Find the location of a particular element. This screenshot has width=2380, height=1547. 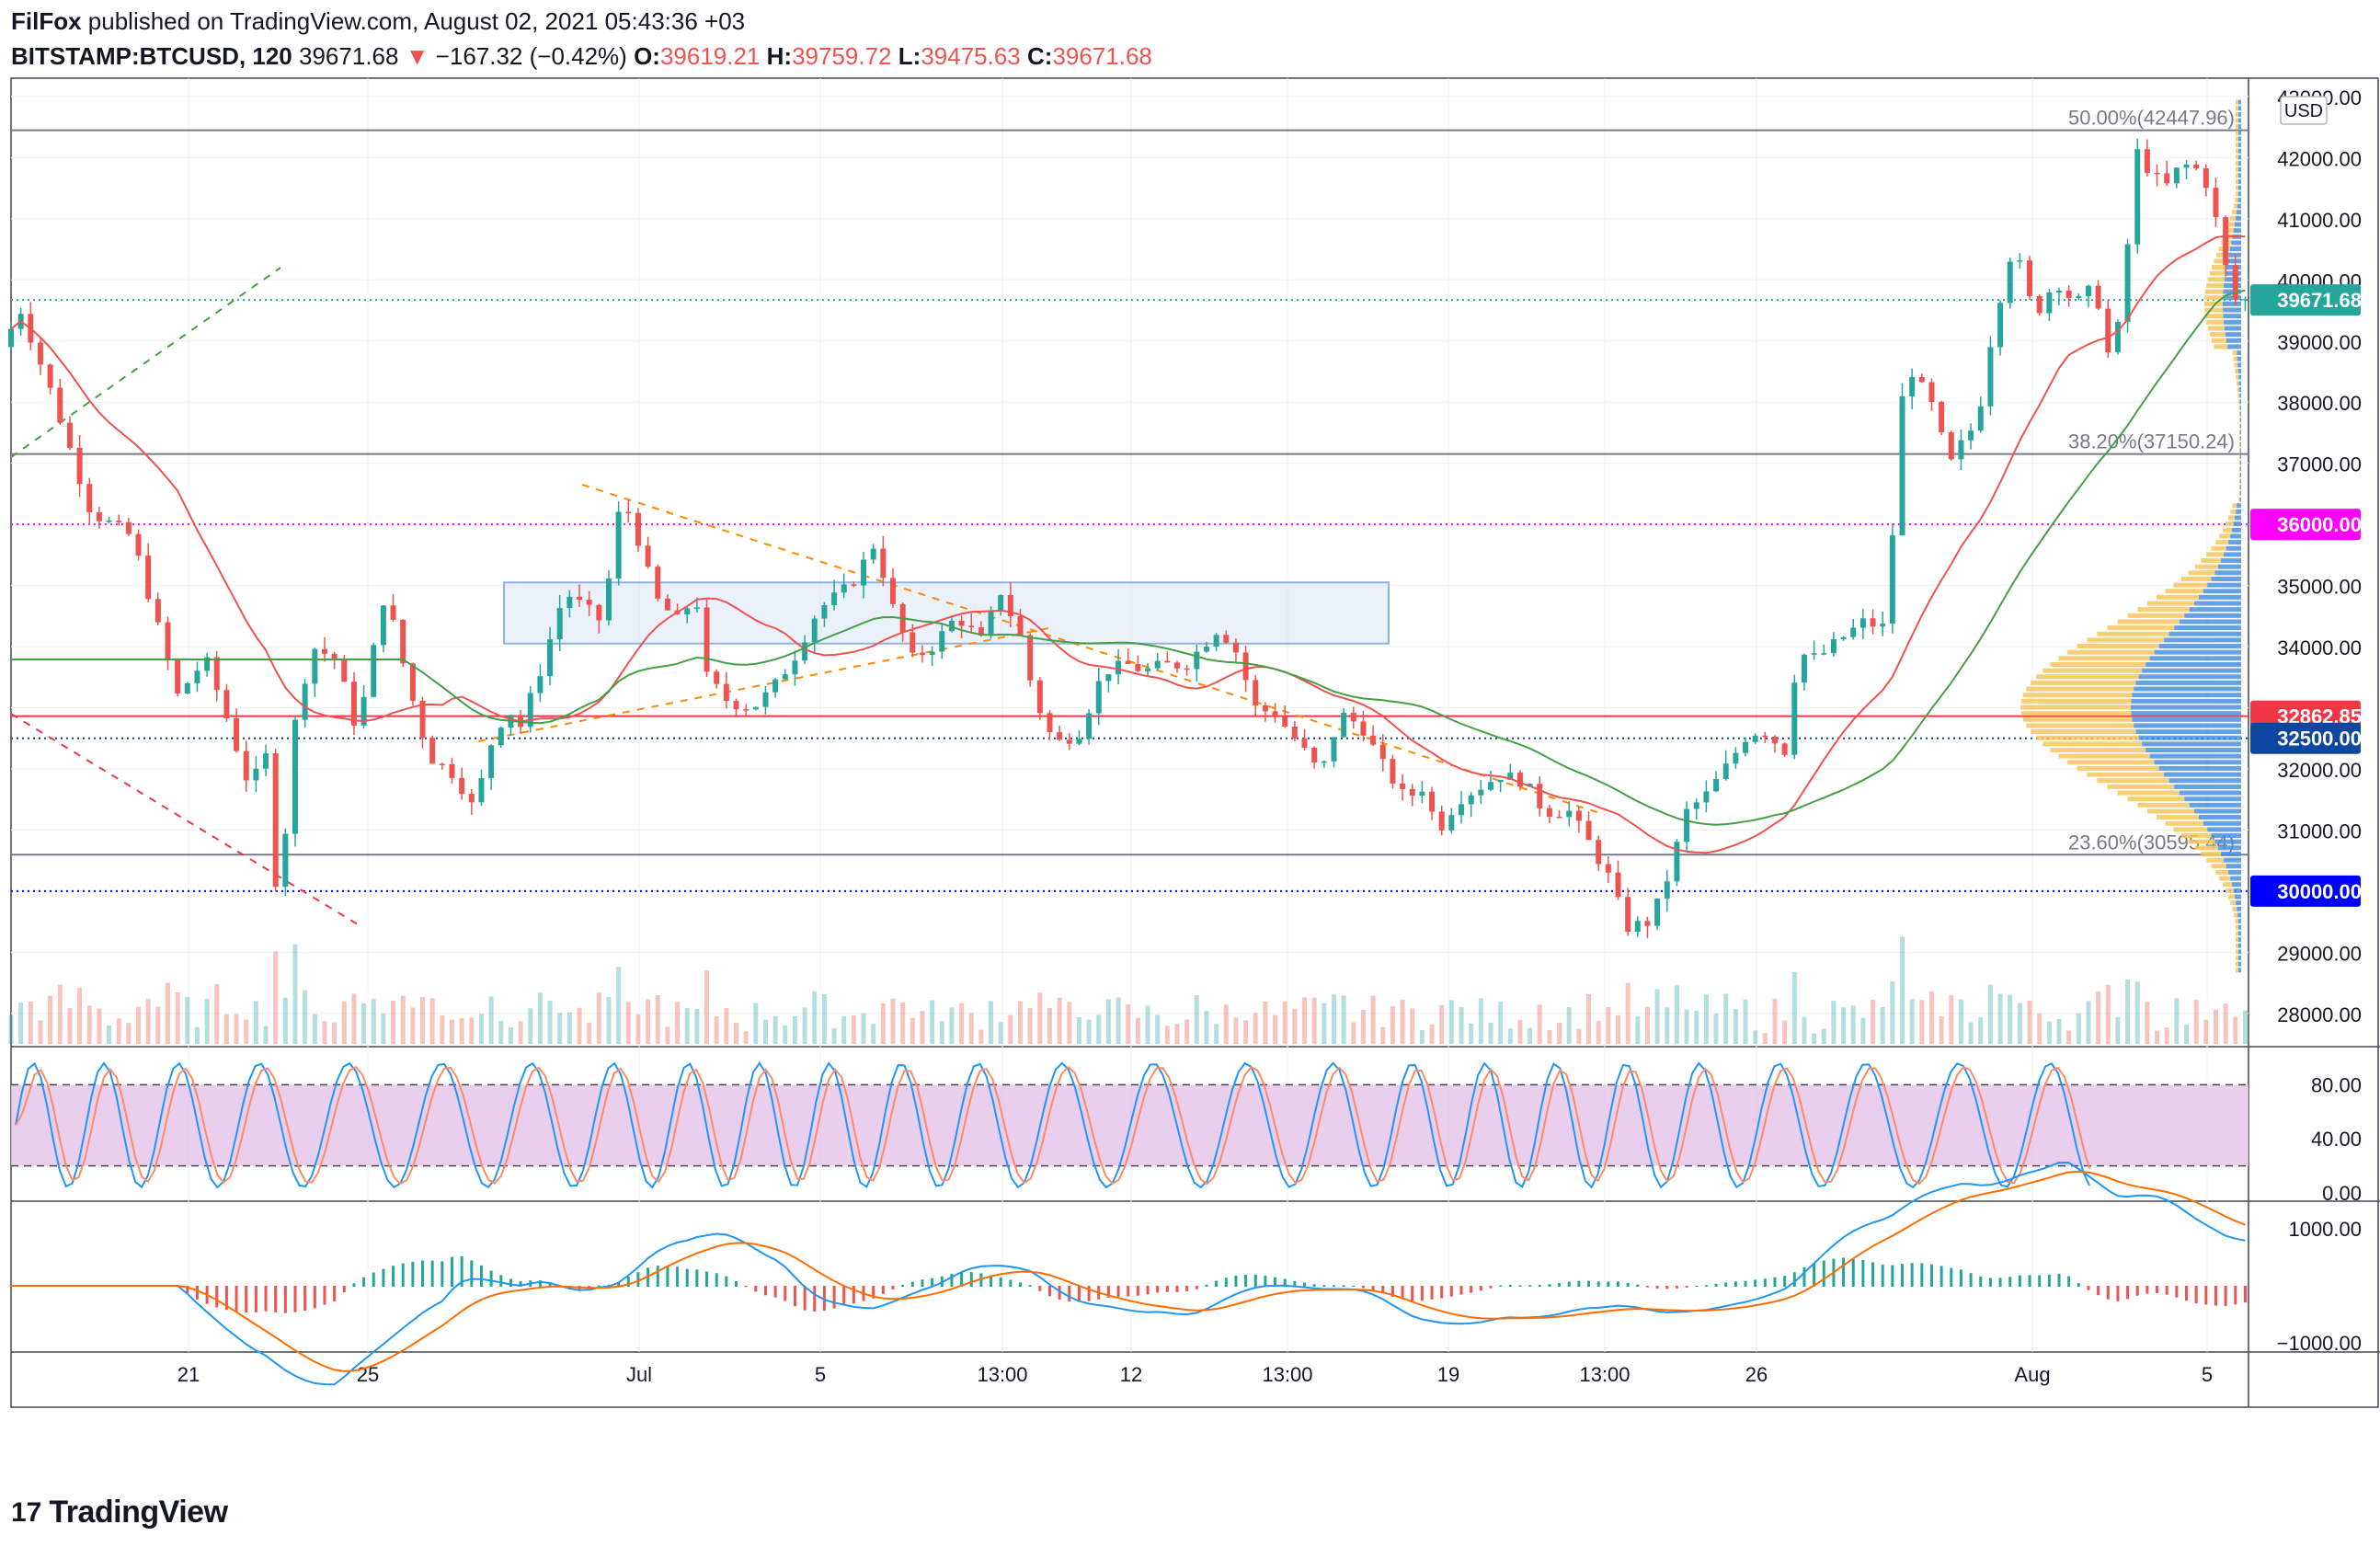

tradingview-footer: 17 TradingView is located at coordinates (119, 1512).